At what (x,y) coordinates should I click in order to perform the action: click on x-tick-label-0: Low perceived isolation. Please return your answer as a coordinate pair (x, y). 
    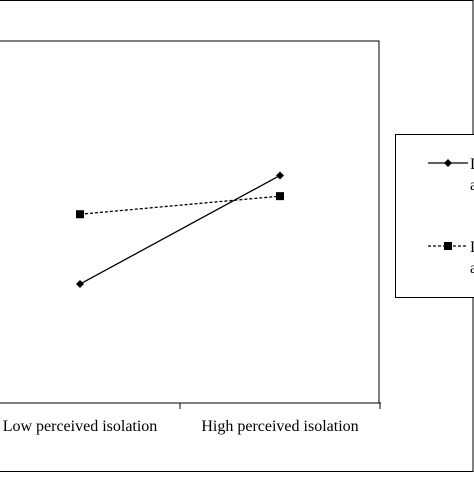
    Looking at the image, I should click on (80, 426).